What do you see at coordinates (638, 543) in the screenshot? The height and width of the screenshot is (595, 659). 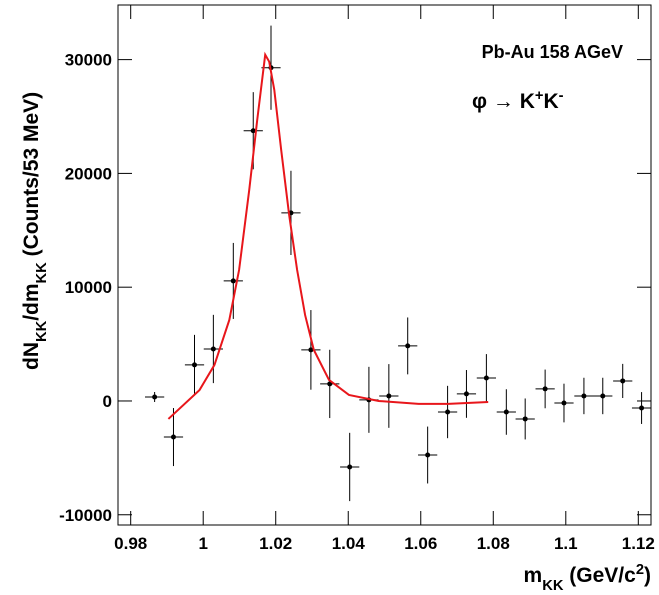 I see `x-tick-label: 1.12` at bounding box center [638, 543].